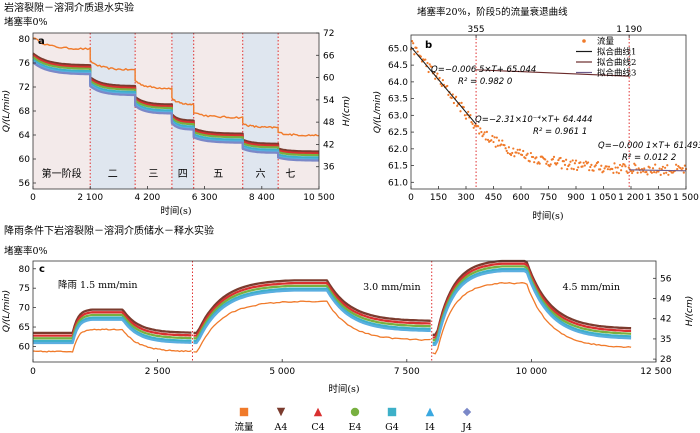 This screenshot has height=433, width=700. What do you see at coordinates (7, 311) in the screenshot?
I see `panel-c-ylabel-left: Q/(L/min)` at bounding box center [7, 311].